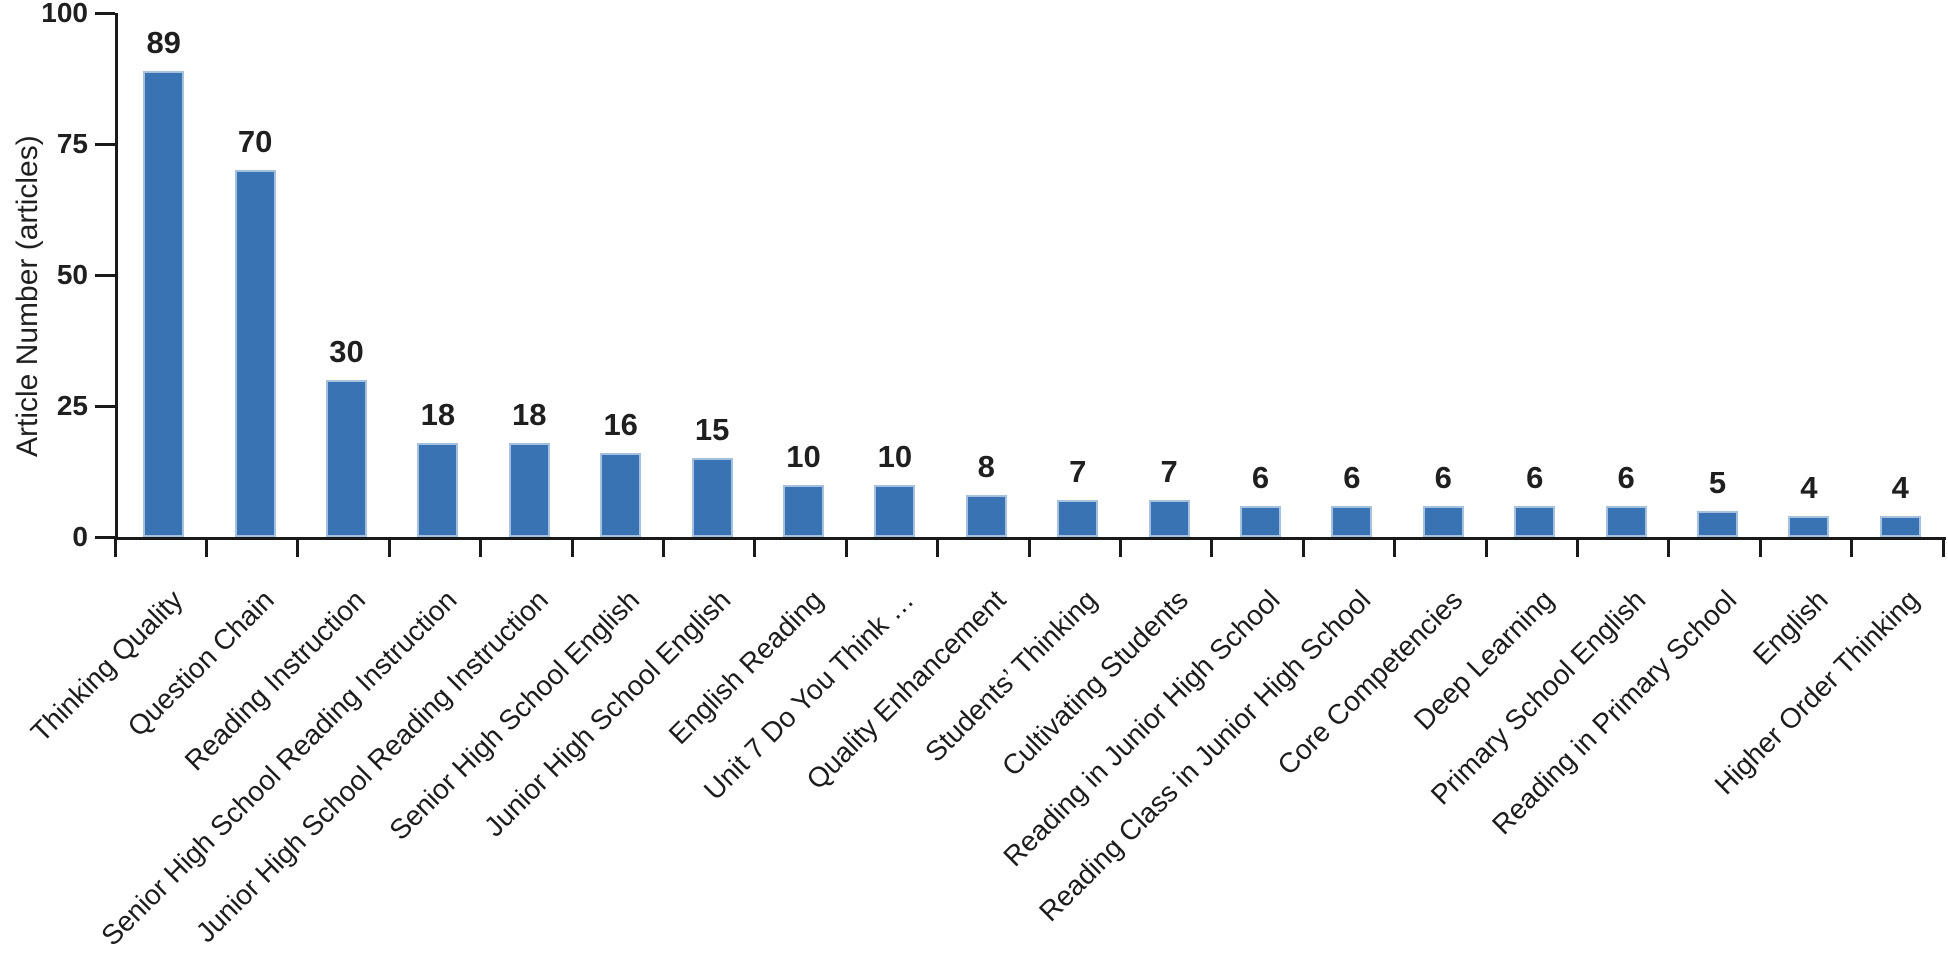 This screenshot has width=1948, height=979. What do you see at coordinates (620, 425) in the screenshot?
I see `bar-value-label: 16` at bounding box center [620, 425].